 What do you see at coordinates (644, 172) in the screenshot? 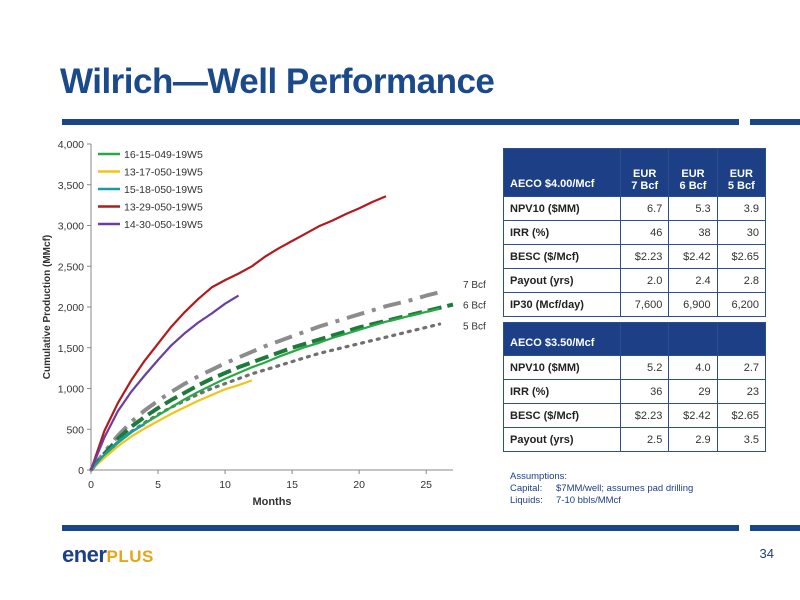
I see `table-header-eur-7: EUR 7 Bcf` at bounding box center [644, 172].